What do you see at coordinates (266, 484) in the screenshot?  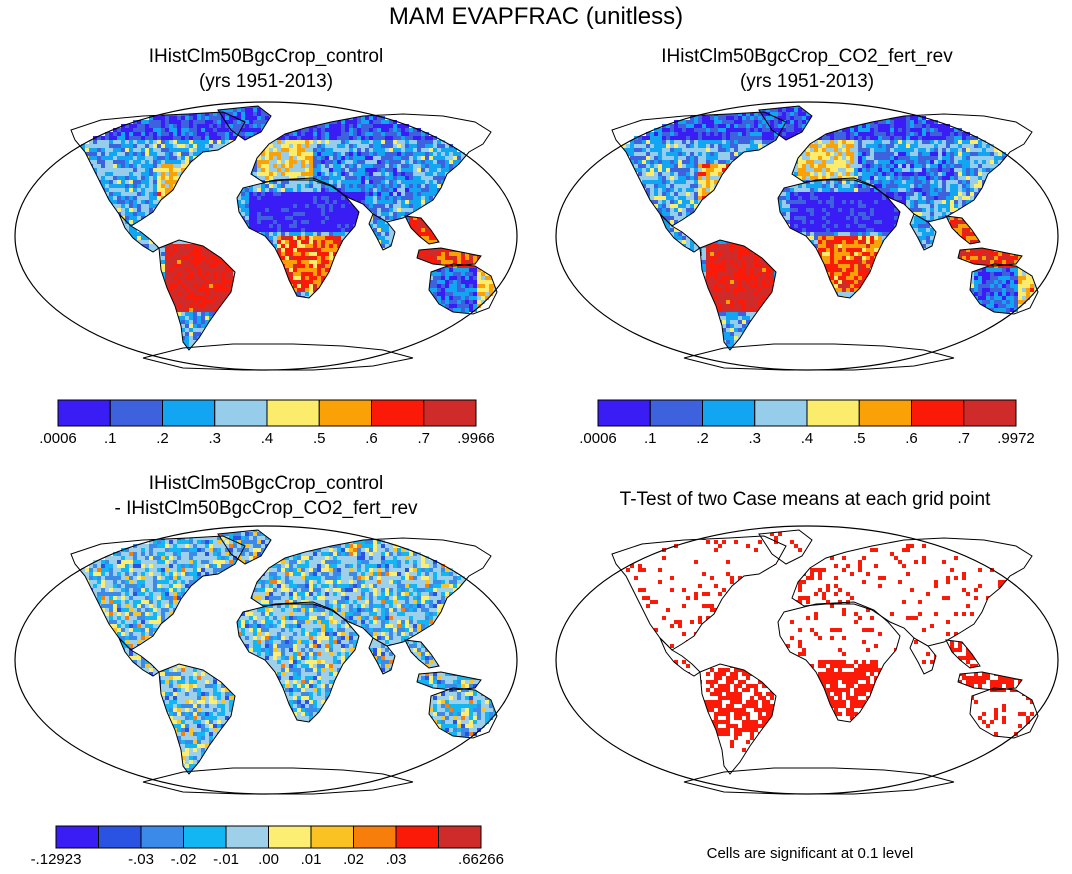 I see `panel-3-title-line-1: IHistClm50BgcCrop_control` at bounding box center [266, 484].